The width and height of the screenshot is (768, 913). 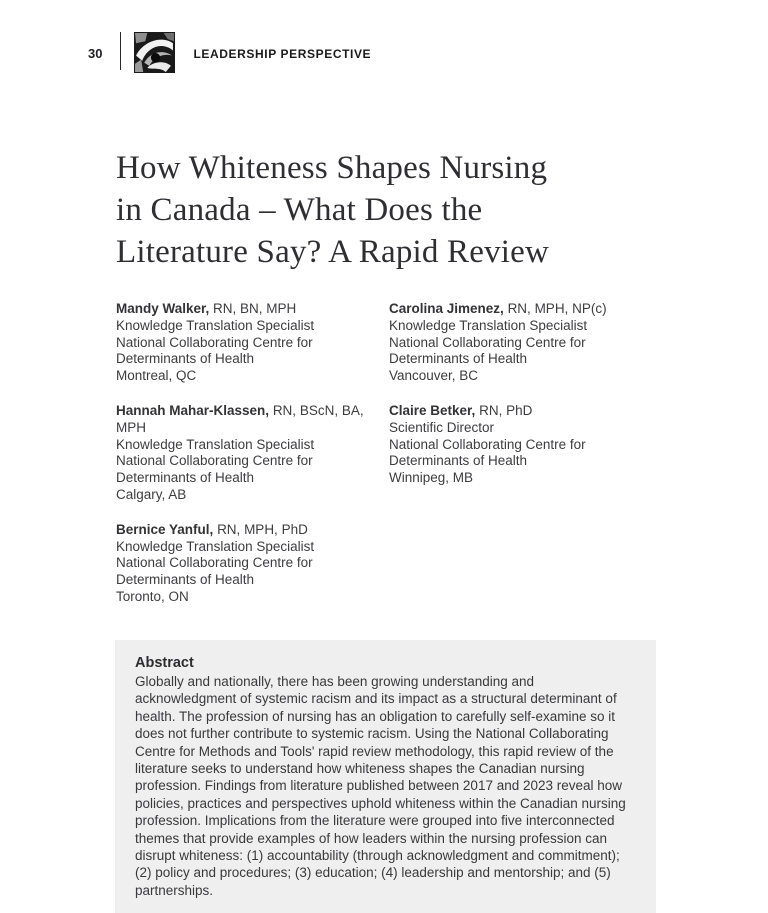 I want to click on author-location: Winnipeg, MB, so click(x=431, y=478).